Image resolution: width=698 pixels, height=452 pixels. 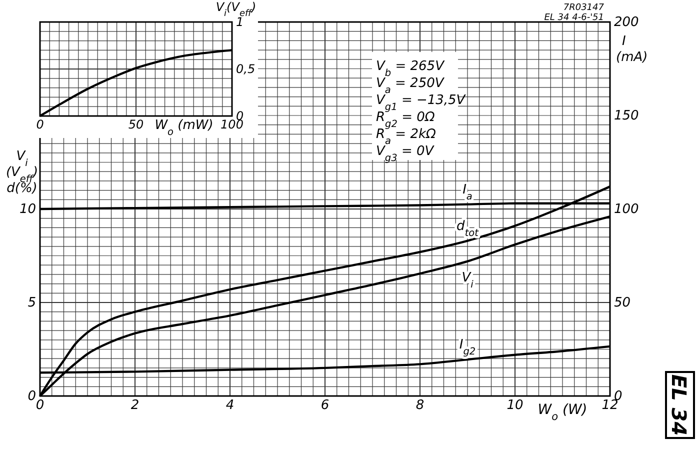 I want to click on series-label: I$_{g2}$, so click(x=467, y=348).